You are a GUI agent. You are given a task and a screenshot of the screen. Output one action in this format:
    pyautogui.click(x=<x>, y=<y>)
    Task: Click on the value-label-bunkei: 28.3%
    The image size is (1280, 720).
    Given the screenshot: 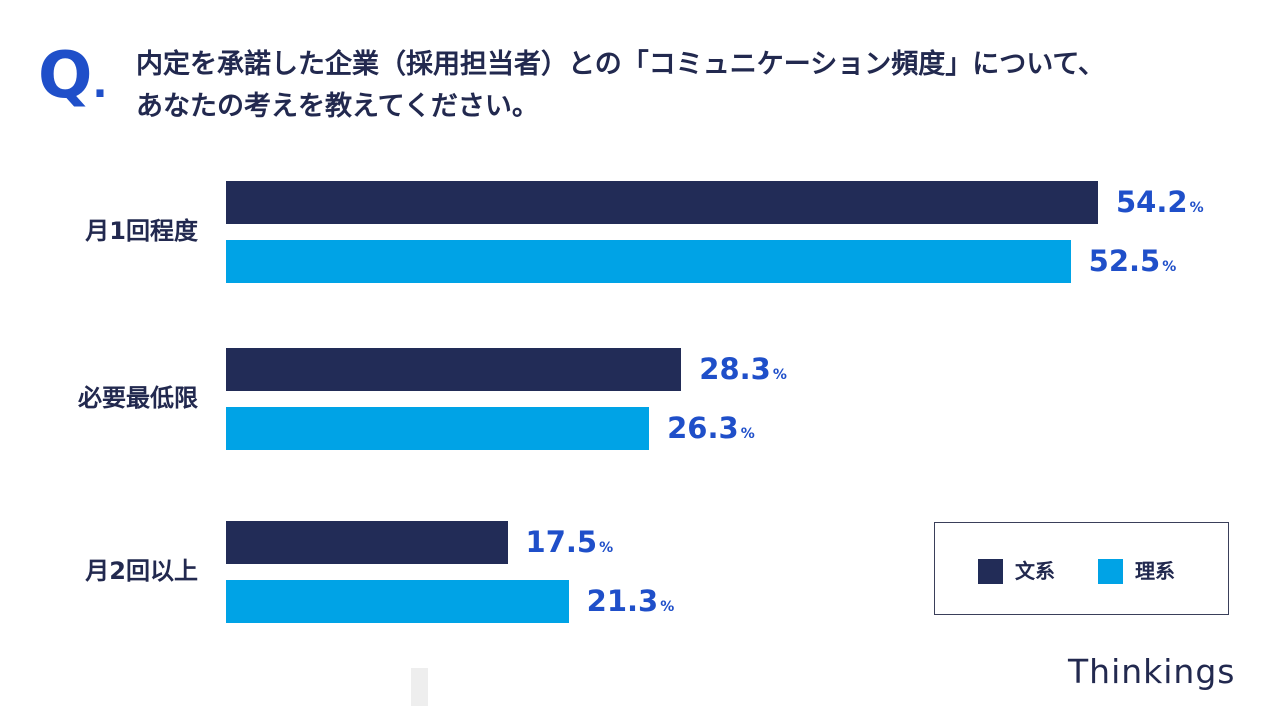 What is the action you would take?
    pyautogui.click(x=743, y=369)
    